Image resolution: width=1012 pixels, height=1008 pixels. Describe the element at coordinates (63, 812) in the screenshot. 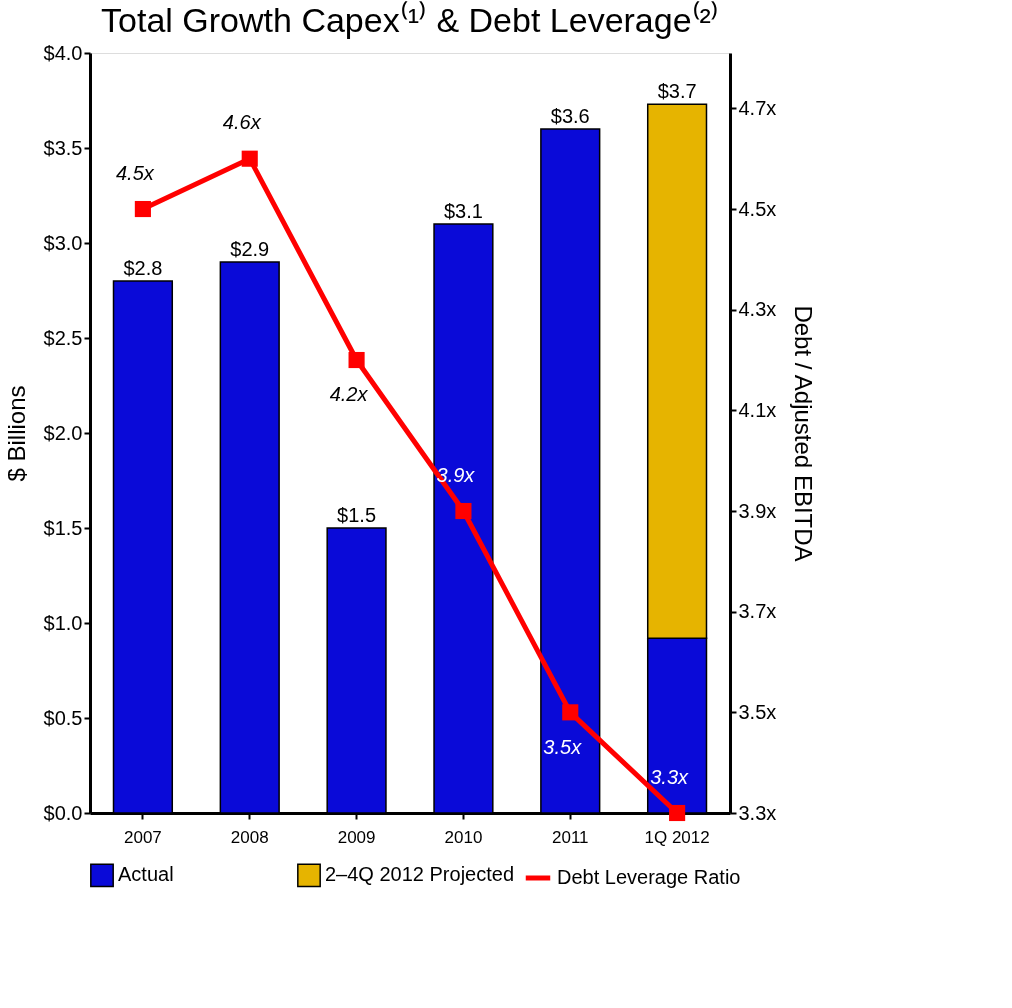

I see `y-tick-label: $0.0` at that location.